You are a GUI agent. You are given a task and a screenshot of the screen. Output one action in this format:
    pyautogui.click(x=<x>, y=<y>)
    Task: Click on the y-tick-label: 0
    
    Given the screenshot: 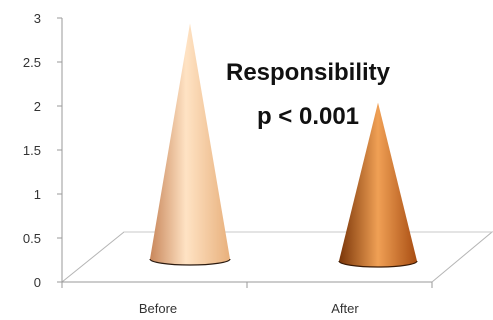 What is the action you would take?
    pyautogui.click(x=37, y=282)
    